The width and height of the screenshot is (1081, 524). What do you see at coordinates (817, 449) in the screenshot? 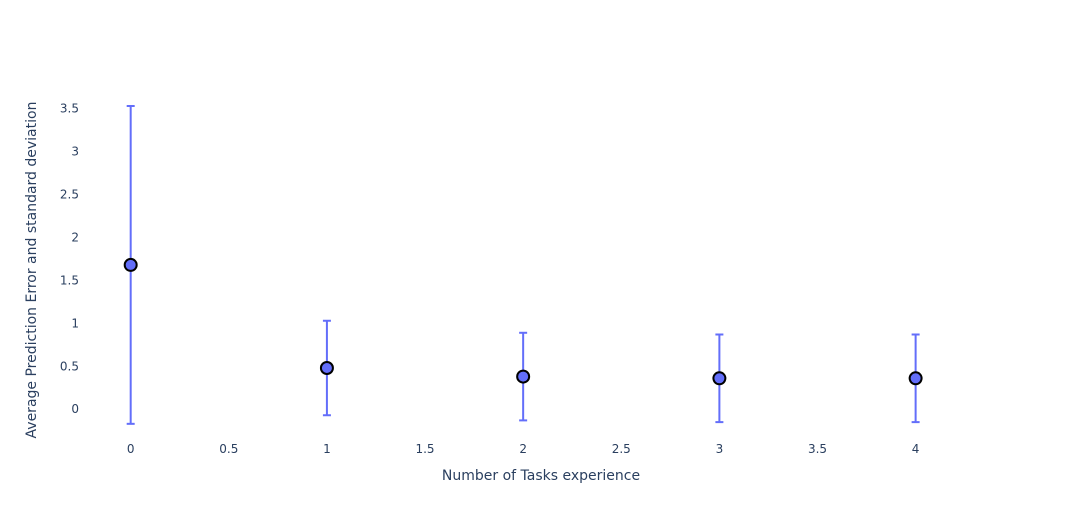
I see `x-tick-label: 3.5` at bounding box center [817, 449].